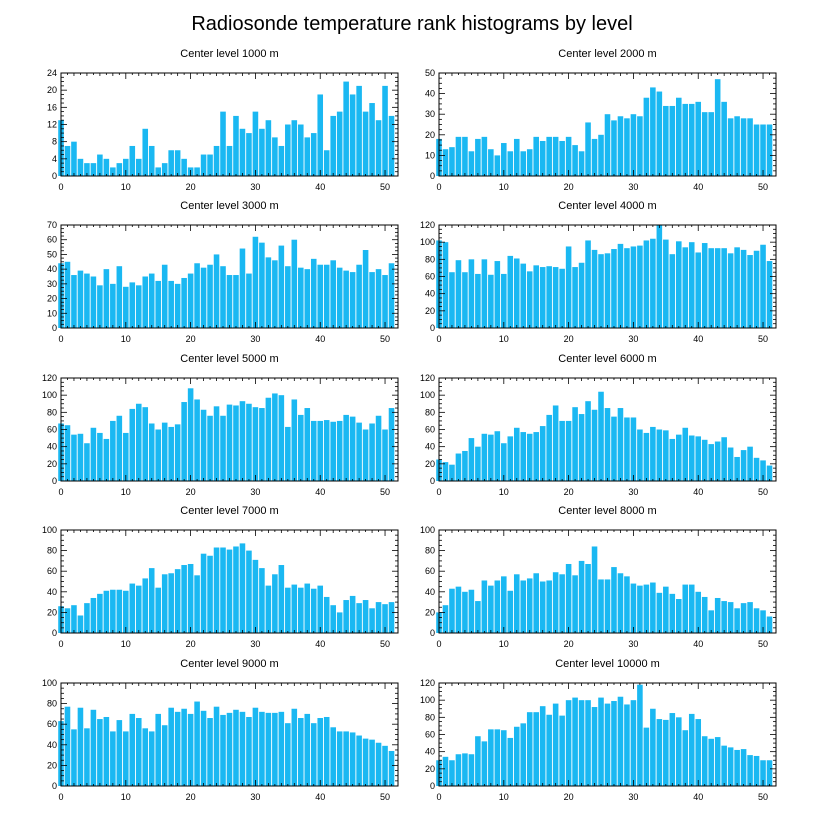 The width and height of the screenshot is (824, 824). I want to click on y-tick-label: 8, so click(54, 142).